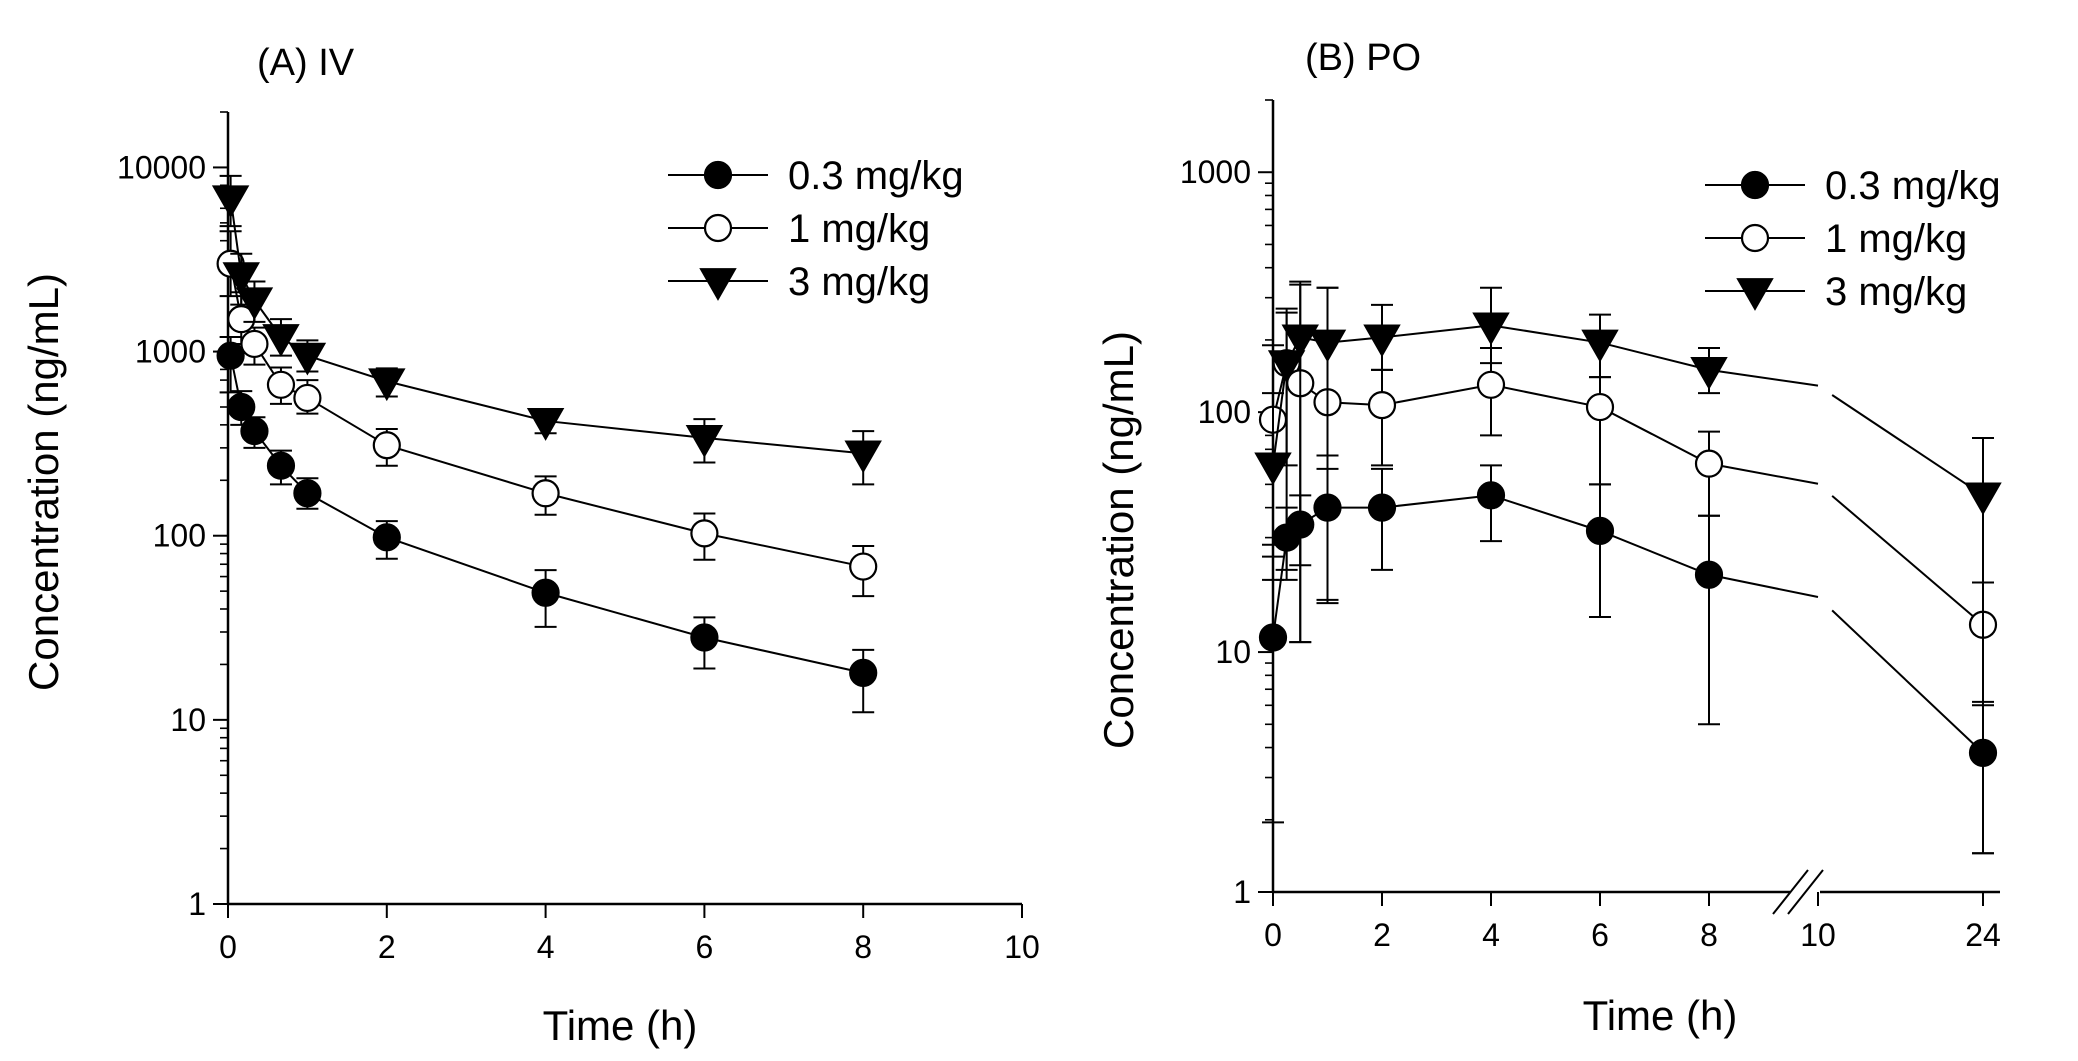 This screenshot has height=1061, width=2078. What do you see at coordinates (1660, 1015) in the screenshot?
I see `panel-b-x-axis-label: Time (h)` at bounding box center [1660, 1015].